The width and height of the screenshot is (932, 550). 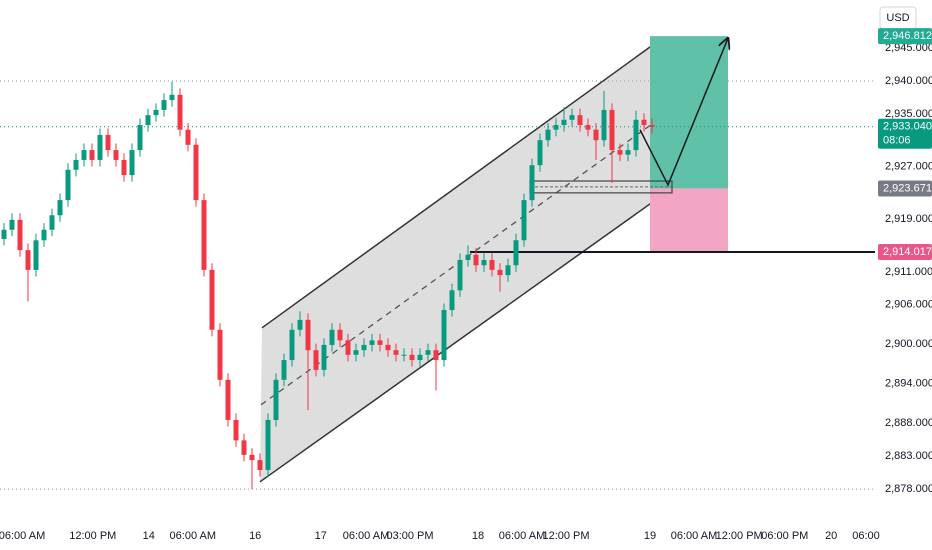 I want to click on x-tick-label: 16, so click(x=255, y=536).